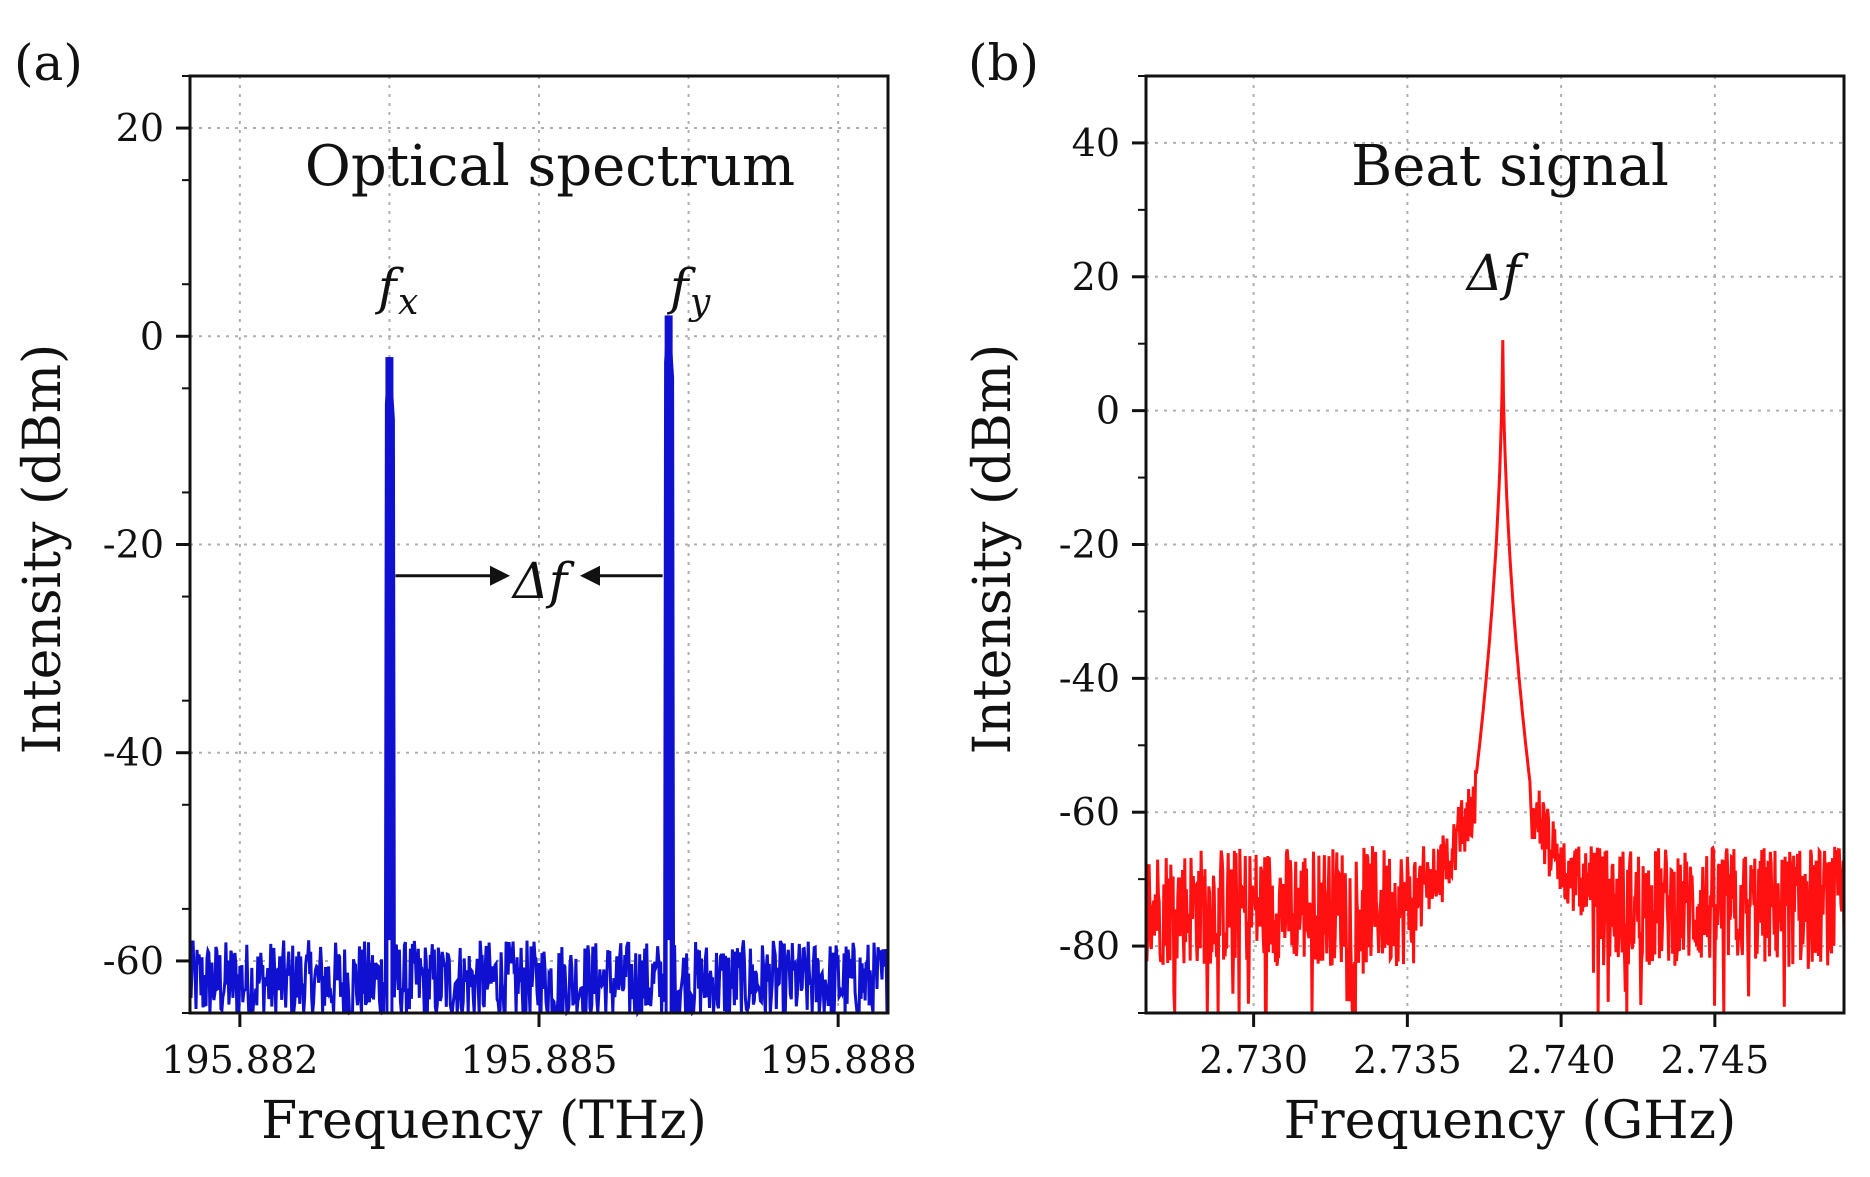  I want to click on panel-b-label: (b), so click(1003, 63).